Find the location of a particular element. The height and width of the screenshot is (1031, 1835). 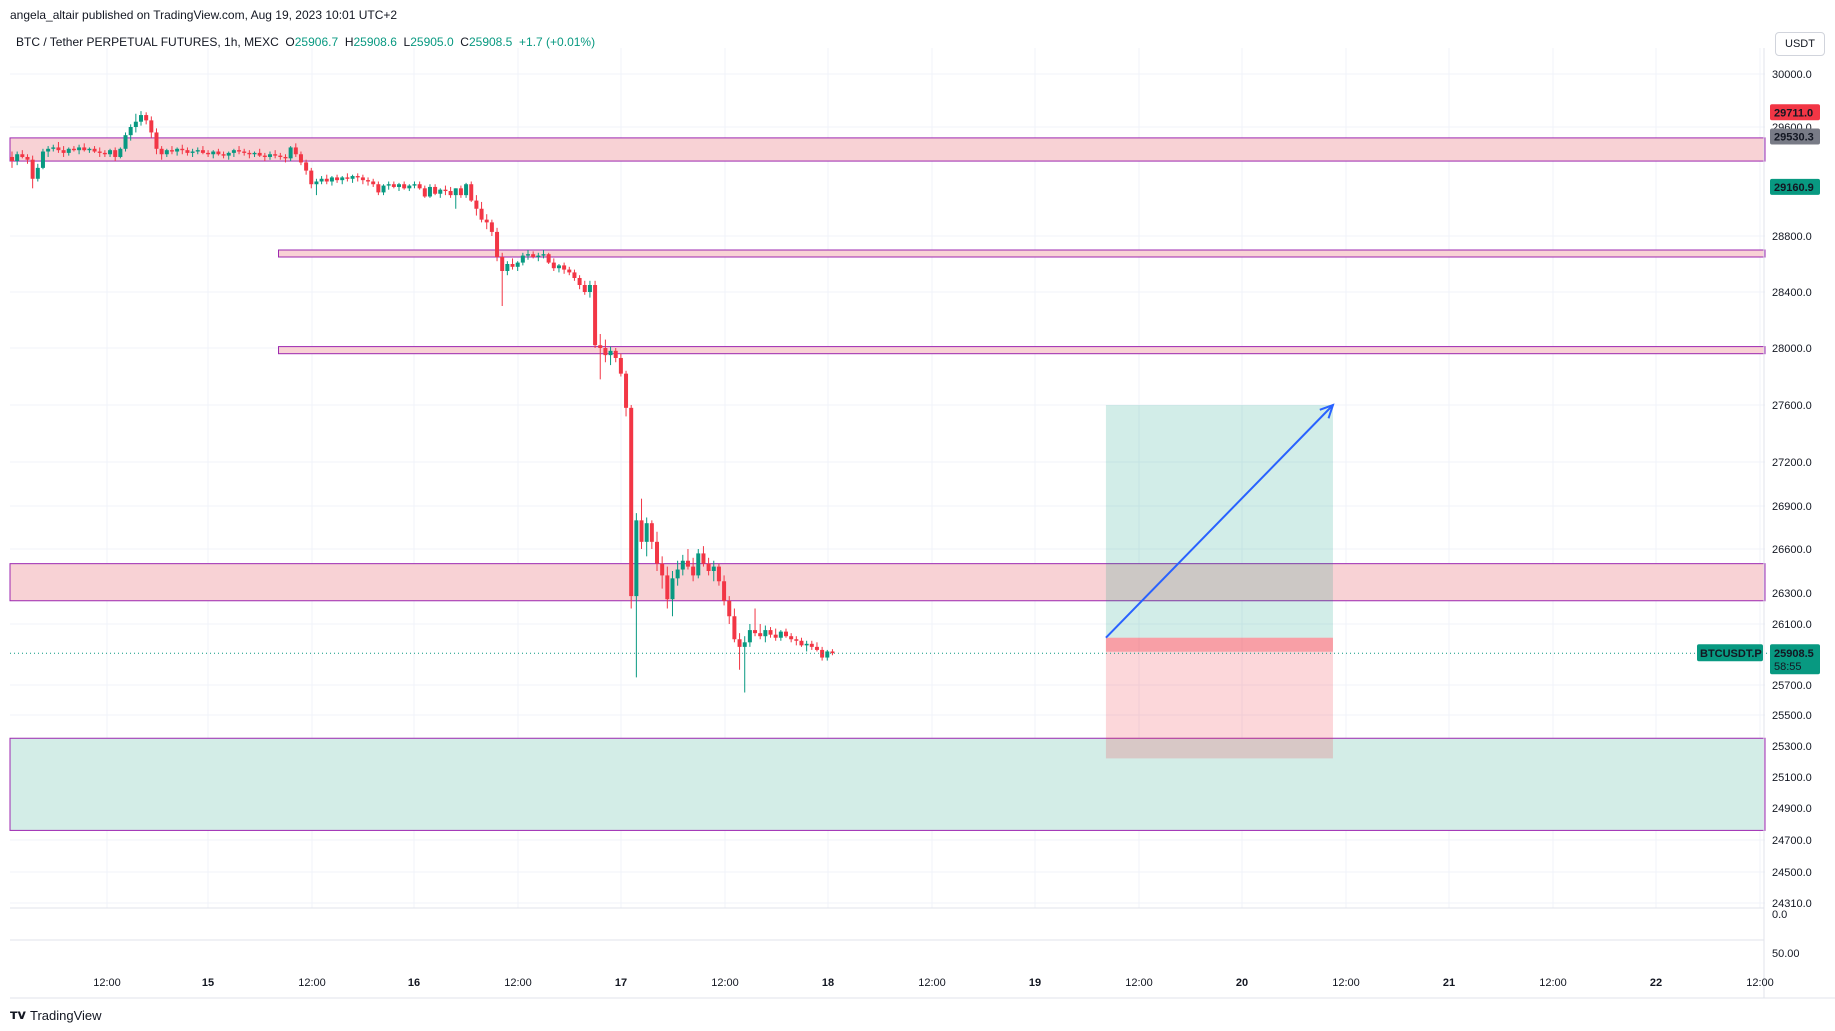

y-tick-label: 27600.0 is located at coordinates (1792, 406).